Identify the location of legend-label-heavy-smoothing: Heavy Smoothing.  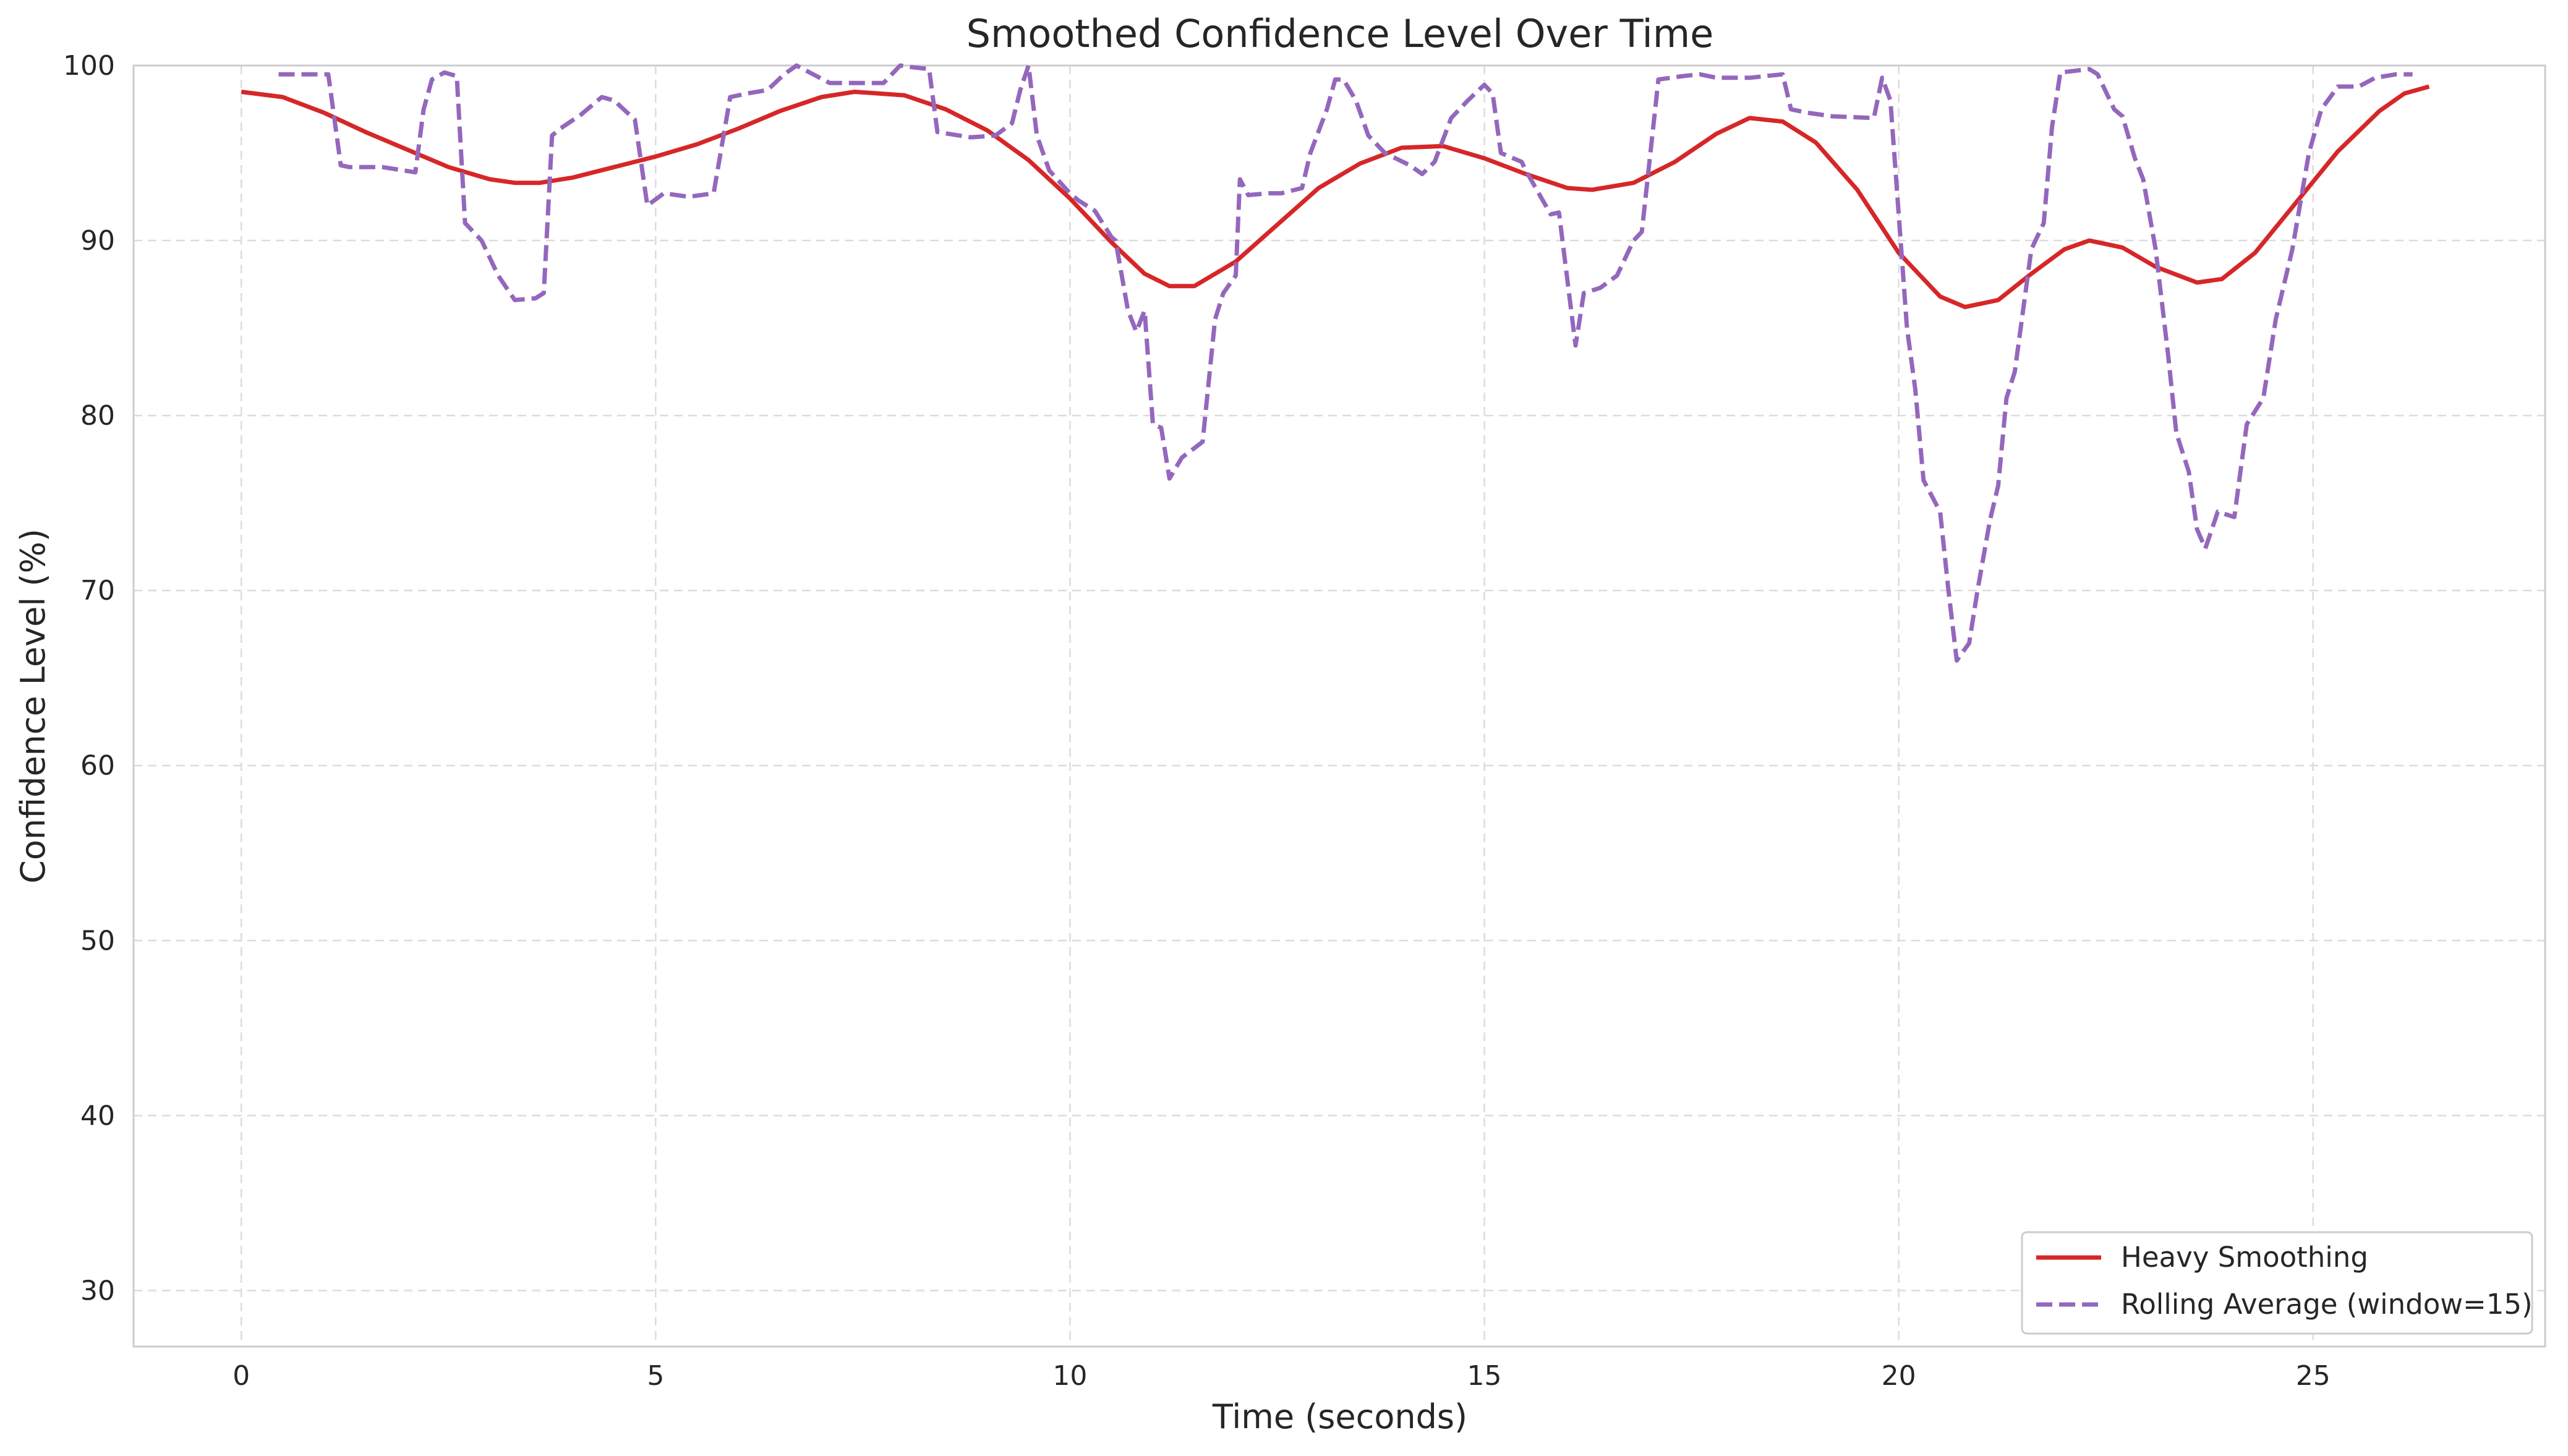
(2244, 1257).